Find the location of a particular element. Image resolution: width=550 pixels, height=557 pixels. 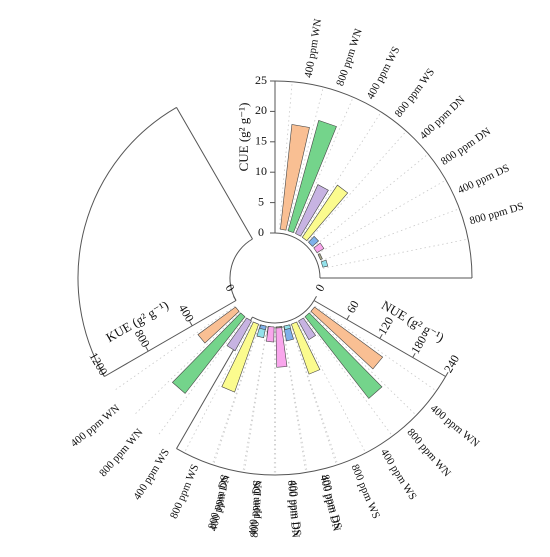

sector-edge-line is located at coordinates (214, 173).